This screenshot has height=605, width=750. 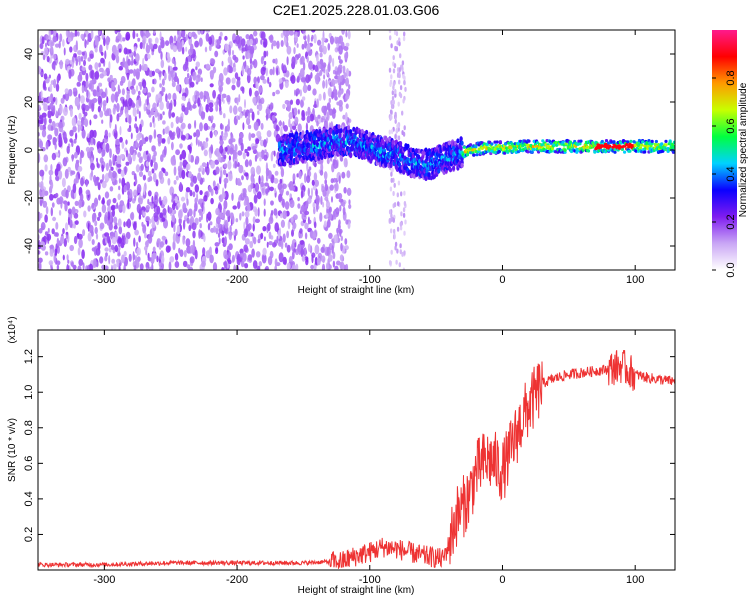 I want to click on x-tick-label: -200, so click(x=237, y=280).